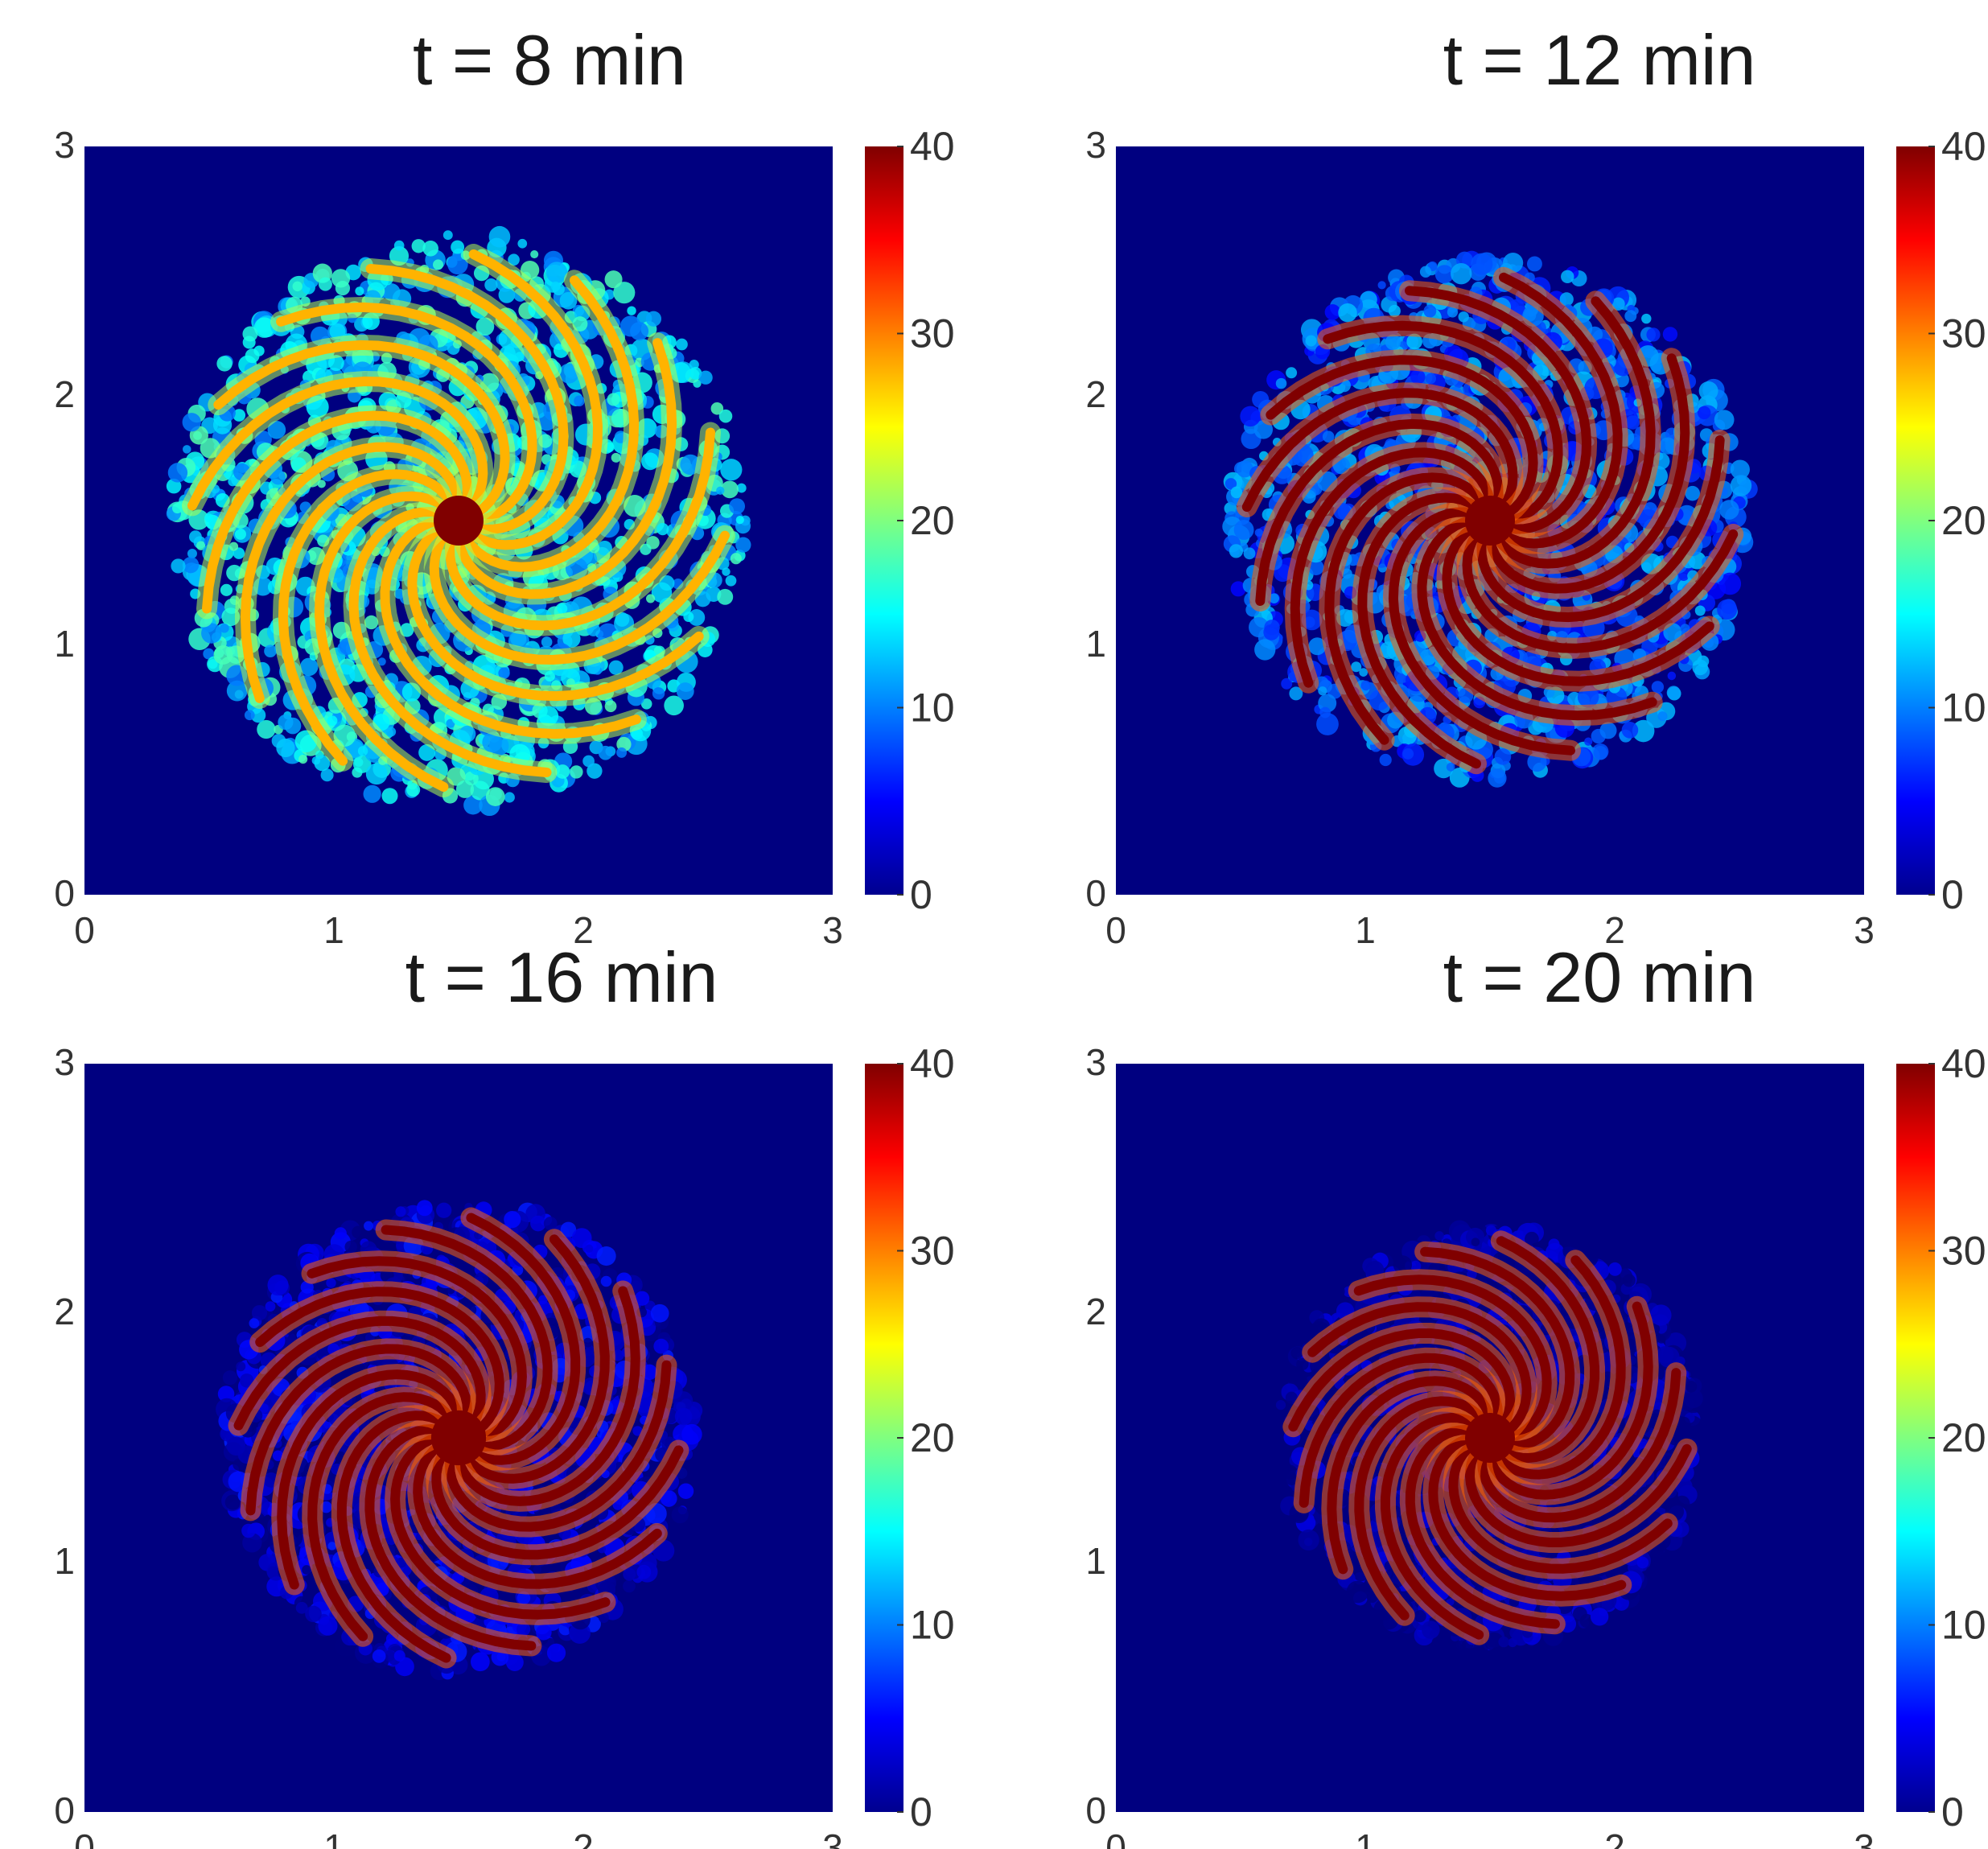 This screenshot has width=1988, height=1849. I want to click on panel-title: t = 8 min, so click(549, 60).